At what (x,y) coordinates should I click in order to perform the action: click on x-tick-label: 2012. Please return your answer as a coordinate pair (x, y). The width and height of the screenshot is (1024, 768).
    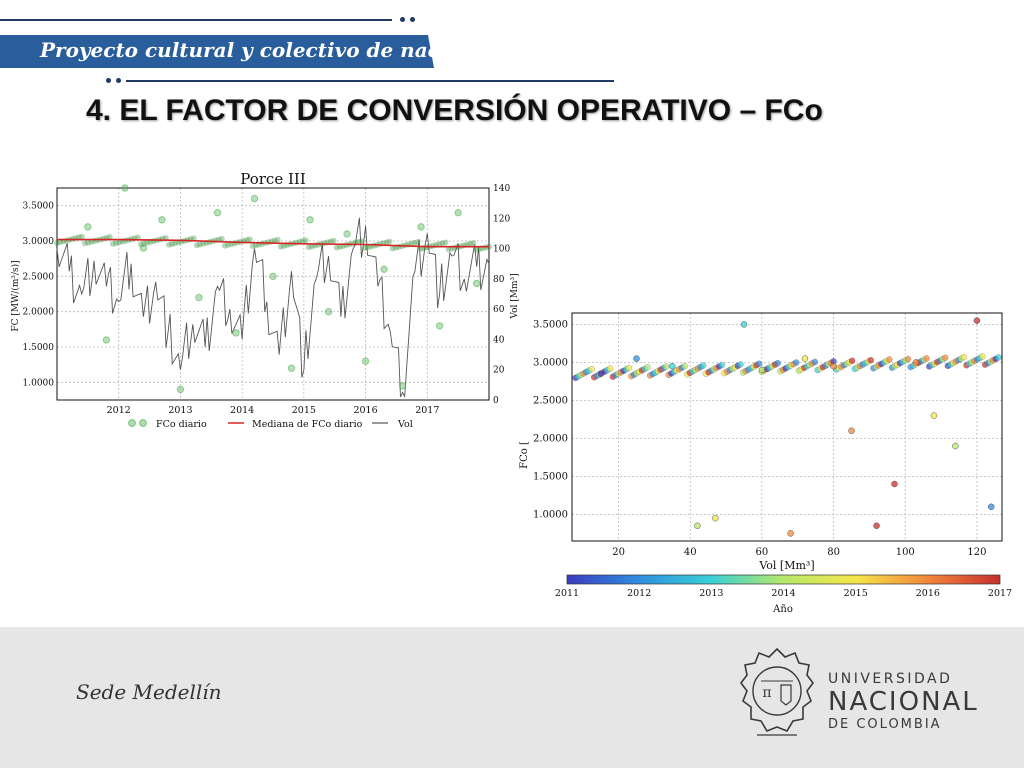
    Looking at the image, I should click on (119, 410).